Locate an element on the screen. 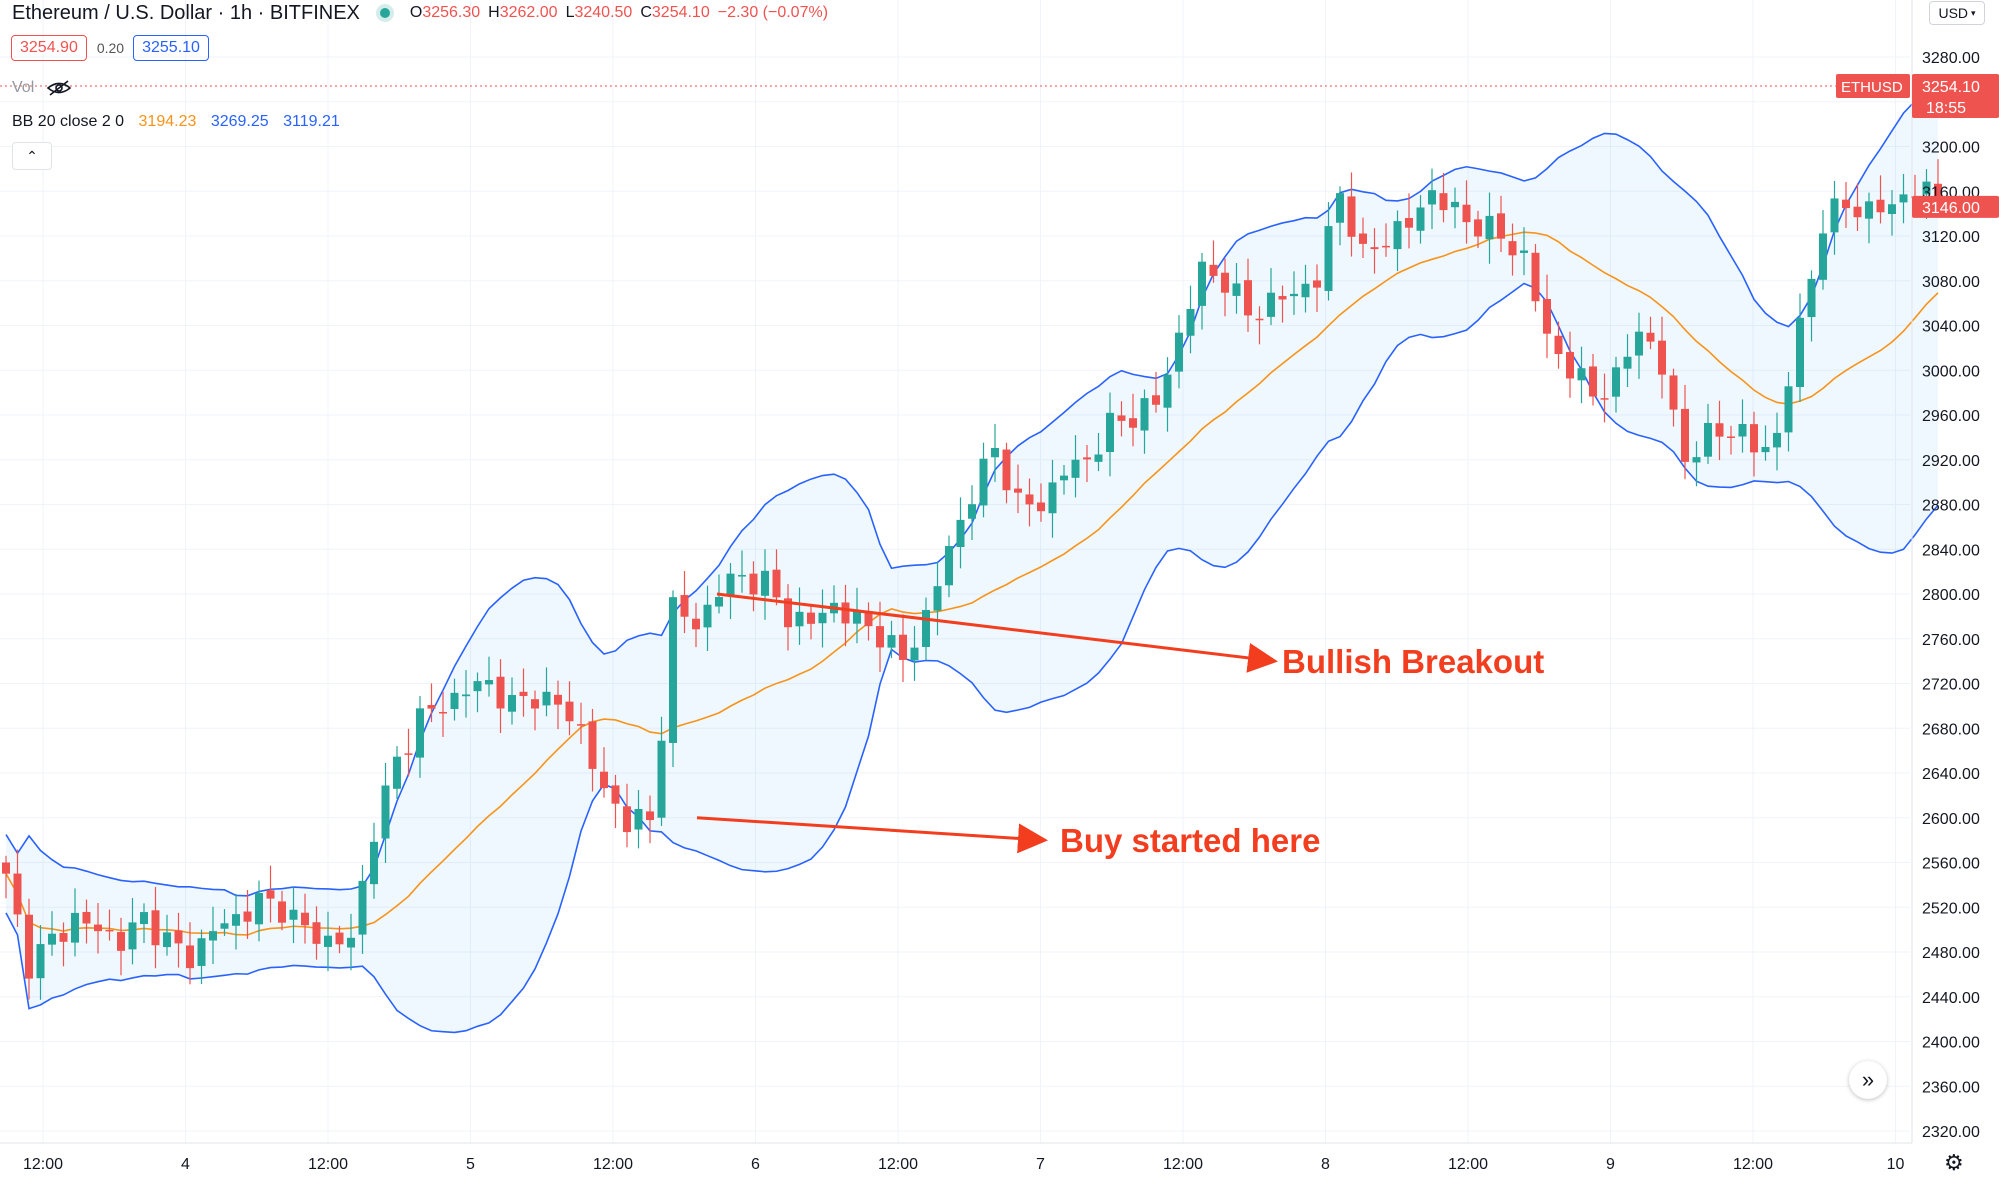  collapse-legend-button: ⌃ is located at coordinates (32, 156).